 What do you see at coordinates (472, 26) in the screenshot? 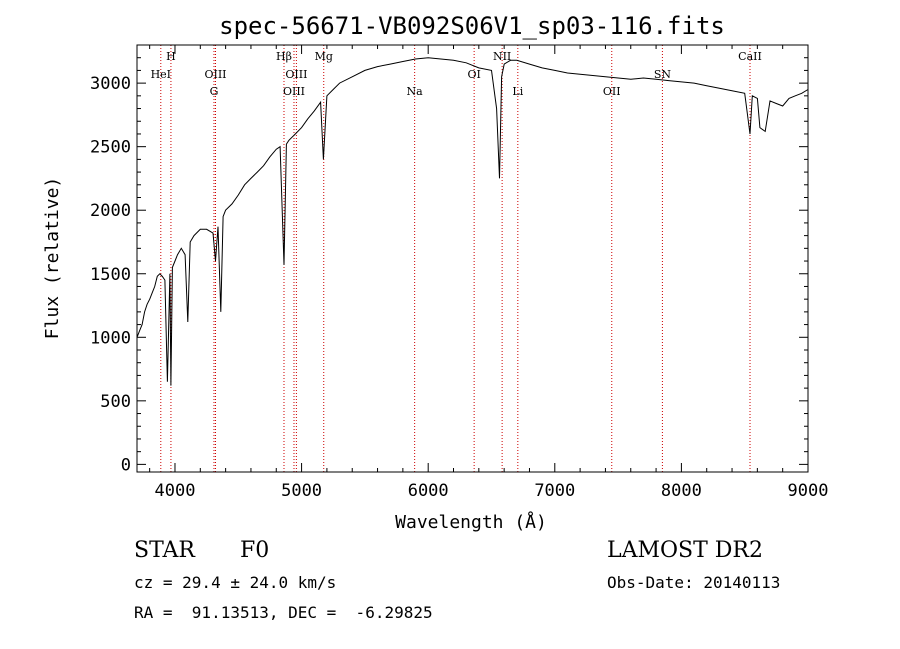
I see `chart-title: spec-56671-VB092S06V1_sp03-116.fits` at bounding box center [472, 26].